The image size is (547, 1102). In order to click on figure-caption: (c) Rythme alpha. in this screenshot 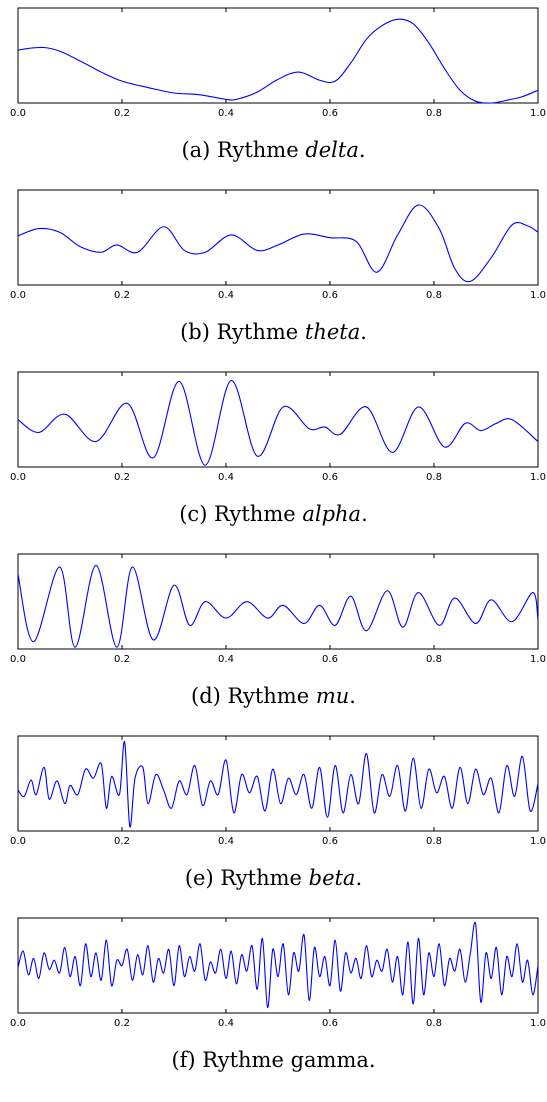, I will do `click(273, 514)`.